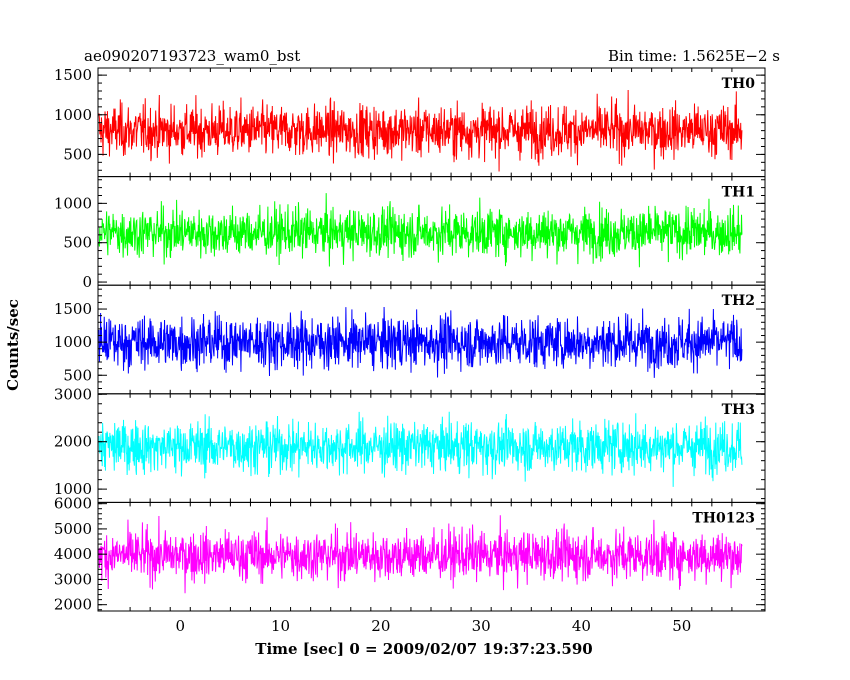 This screenshot has width=850, height=680. I want to click on panel-label: TH0123, so click(723, 518).